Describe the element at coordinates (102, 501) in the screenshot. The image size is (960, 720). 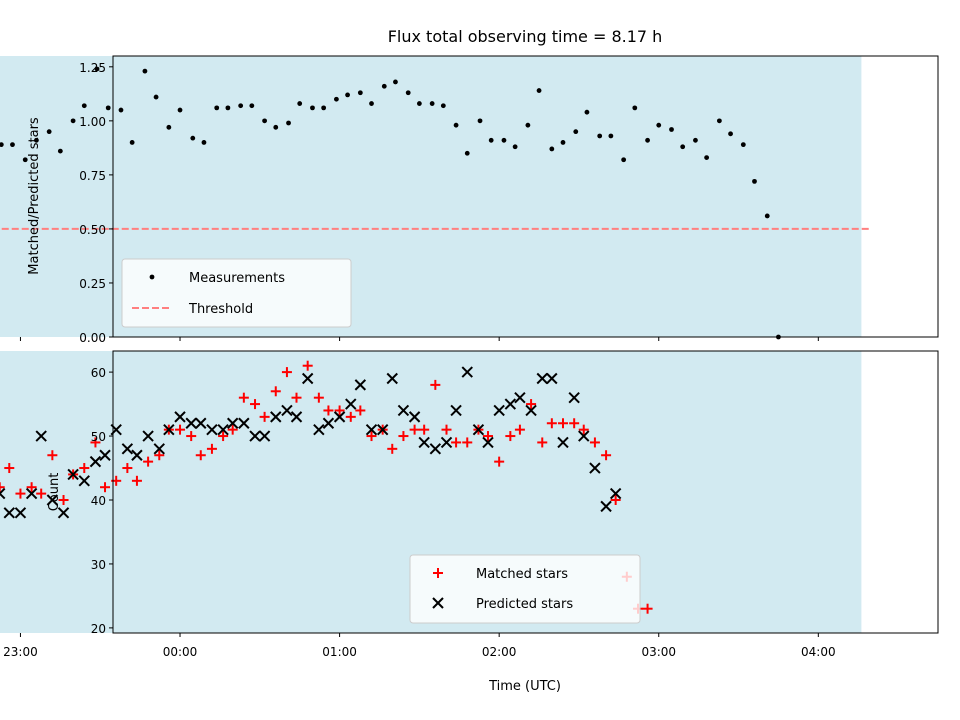
I see `bottom-y-ticks: 20 30 40 50 60` at that location.